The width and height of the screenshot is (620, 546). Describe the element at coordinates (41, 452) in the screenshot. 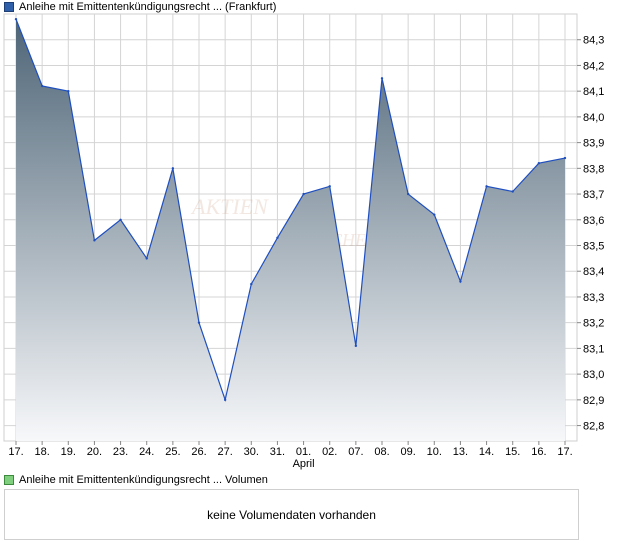

I see `x-tick-label: 18.` at that location.